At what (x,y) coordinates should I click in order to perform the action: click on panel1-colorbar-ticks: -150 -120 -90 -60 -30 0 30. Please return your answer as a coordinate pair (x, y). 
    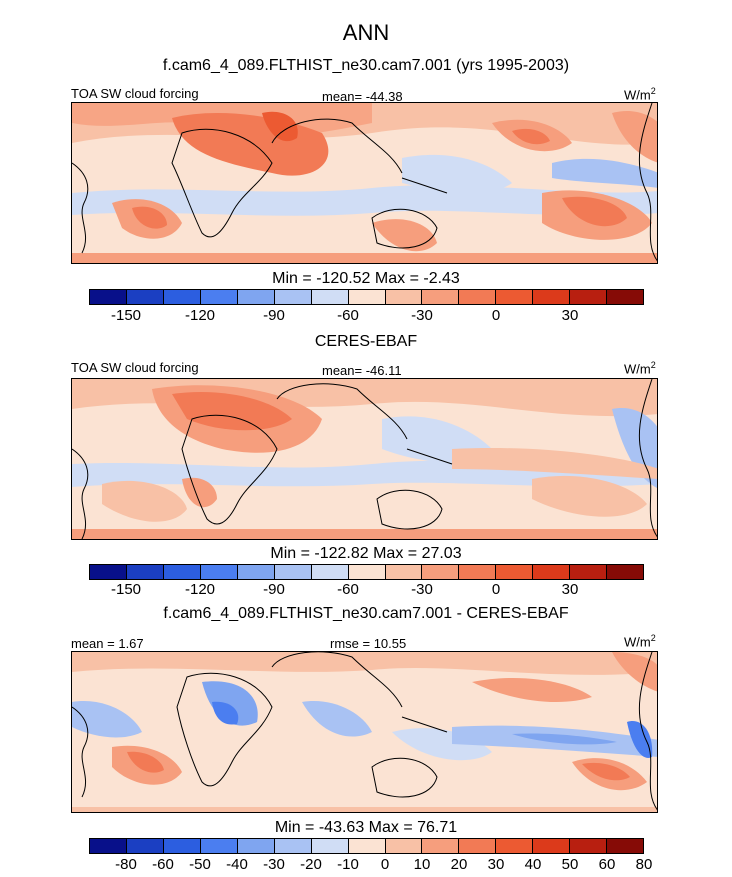
    Looking at the image, I should click on (366, 316).